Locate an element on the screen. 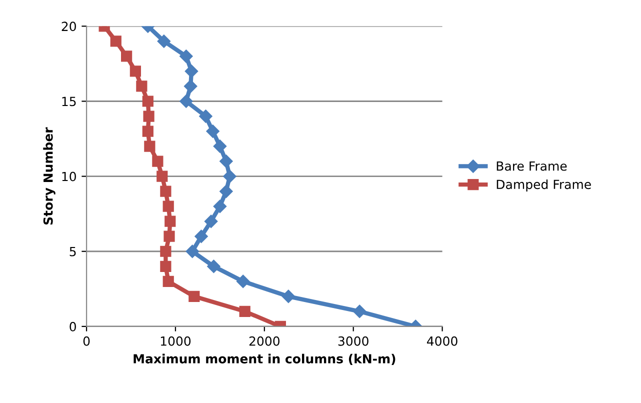 The height and width of the screenshot is (403, 641). y-tick-label: 0 is located at coordinates (73, 327).